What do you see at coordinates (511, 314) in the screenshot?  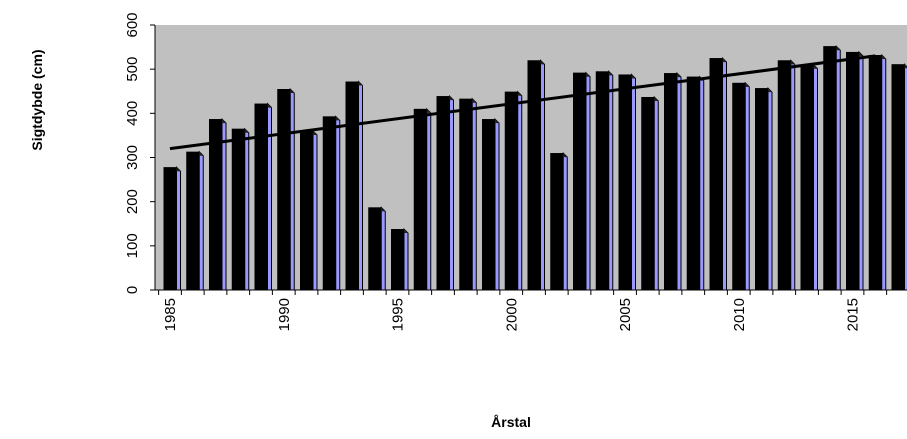 I see `x-tick-label: 2000` at bounding box center [511, 314].